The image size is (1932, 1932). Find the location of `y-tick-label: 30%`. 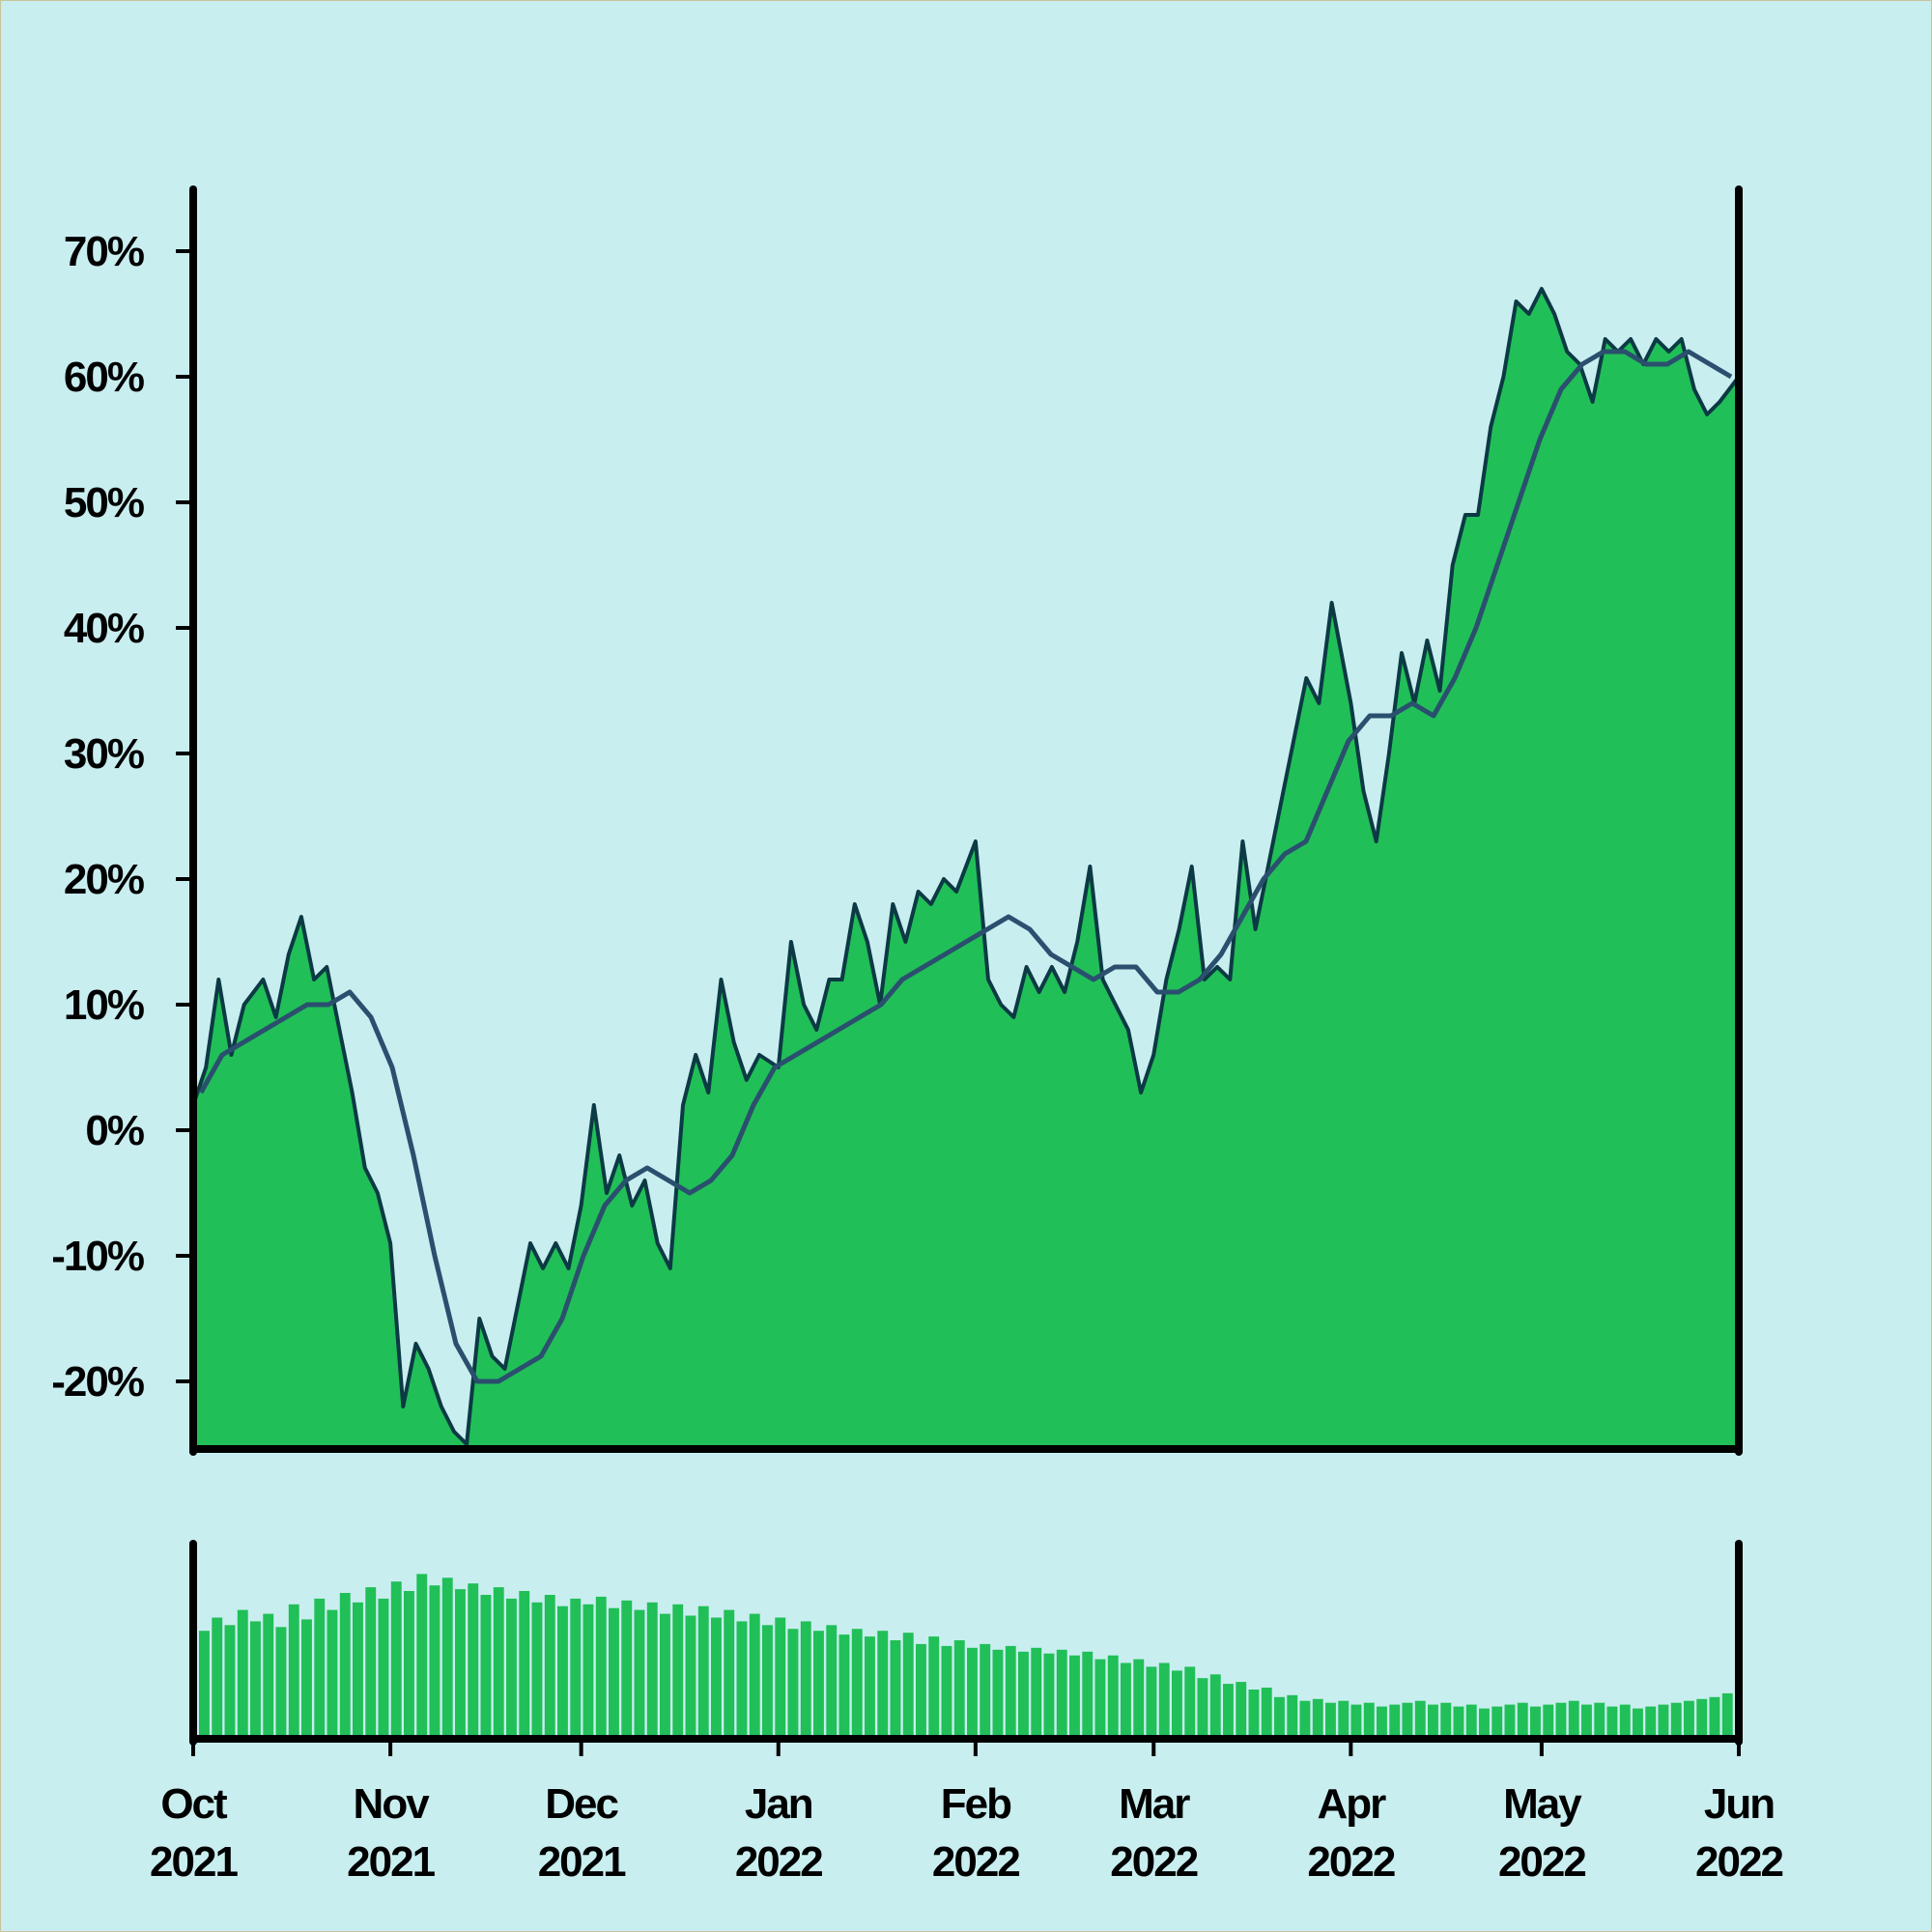

y-tick-label: 30% is located at coordinates (104, 754).